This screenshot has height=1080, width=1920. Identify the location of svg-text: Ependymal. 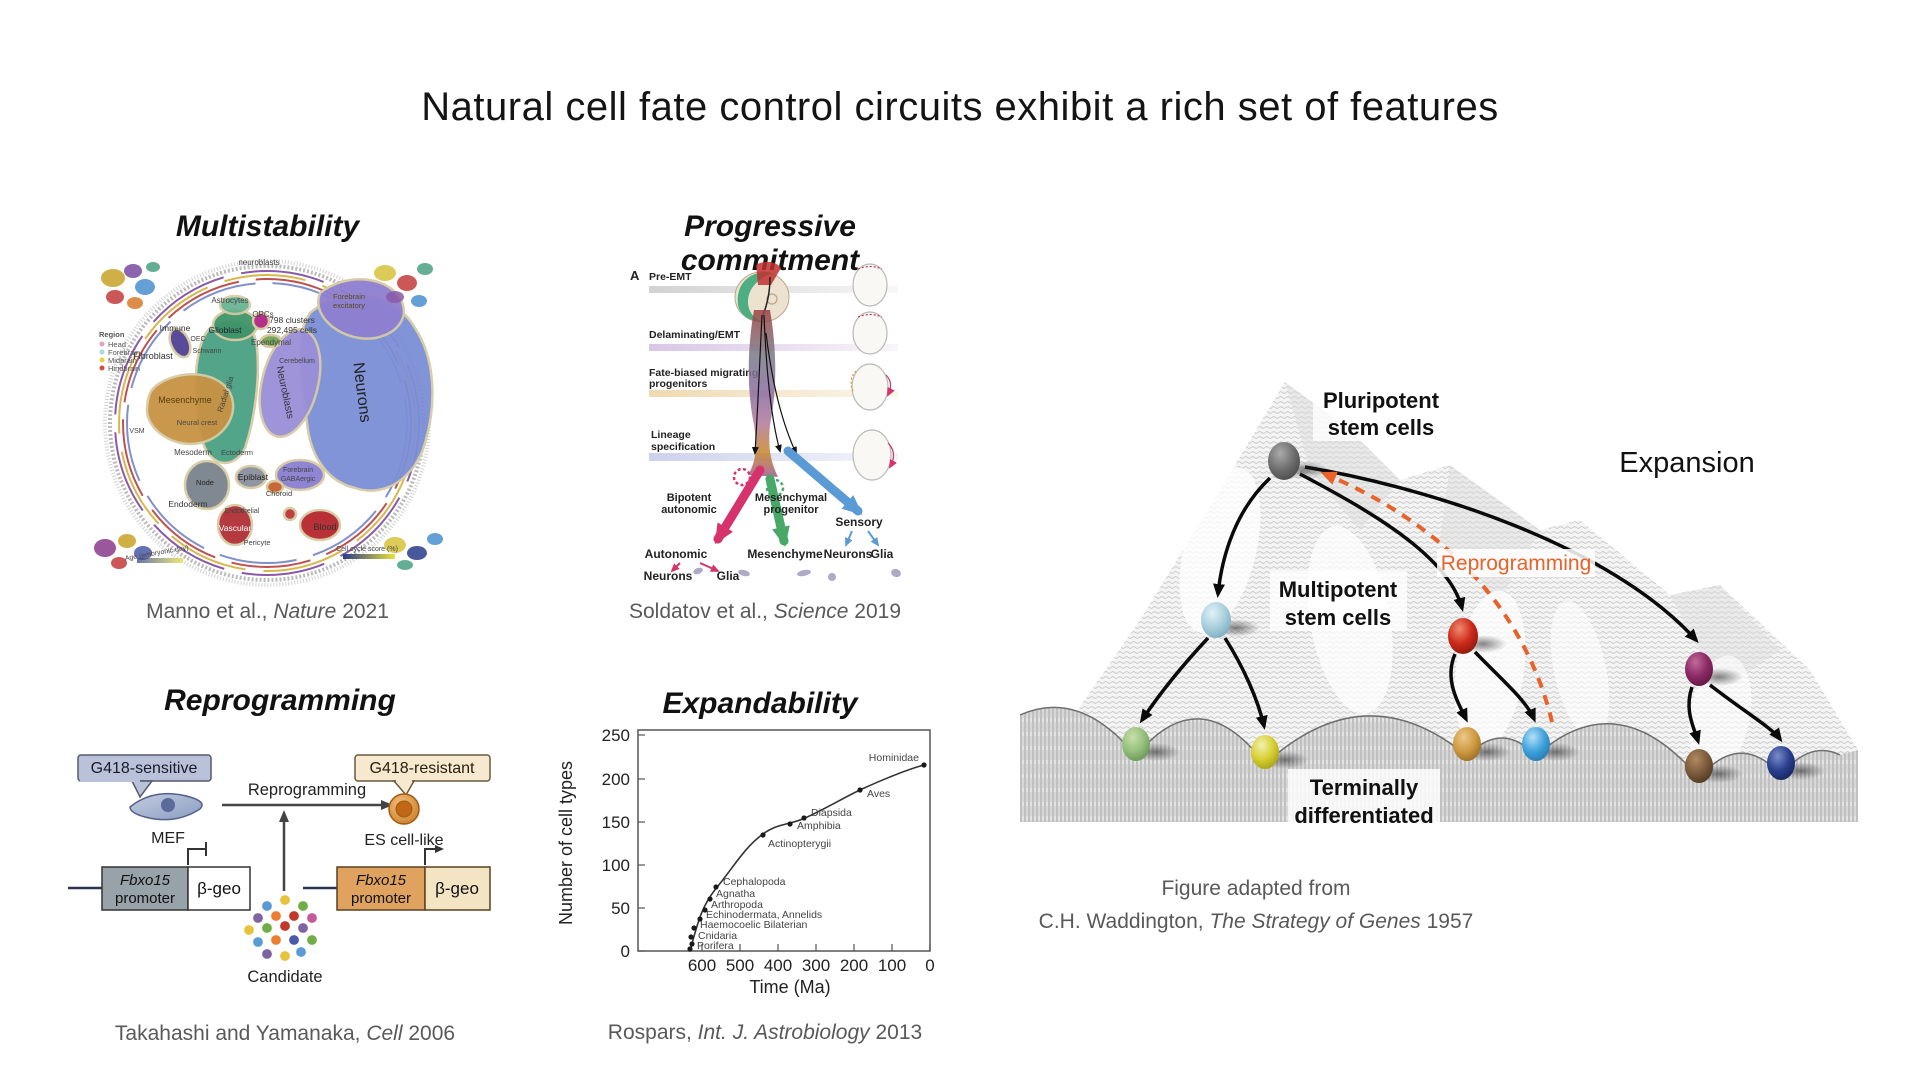
(271, 342).